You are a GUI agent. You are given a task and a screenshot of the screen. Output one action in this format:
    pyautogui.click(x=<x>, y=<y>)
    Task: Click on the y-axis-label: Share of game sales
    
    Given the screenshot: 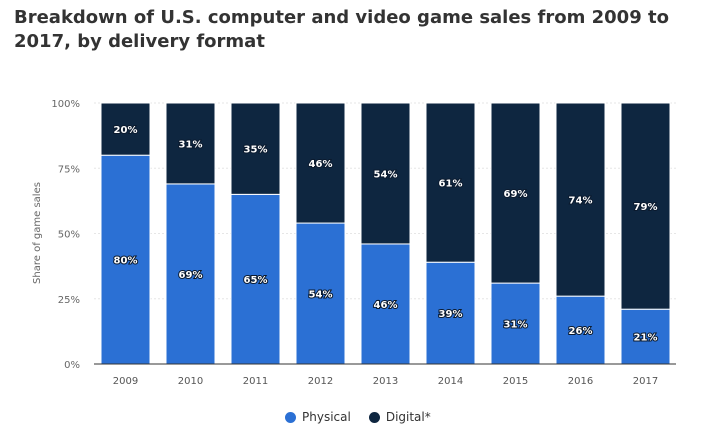 What is the action you would take?
    pyautogui.click(x=37, y=233)
    